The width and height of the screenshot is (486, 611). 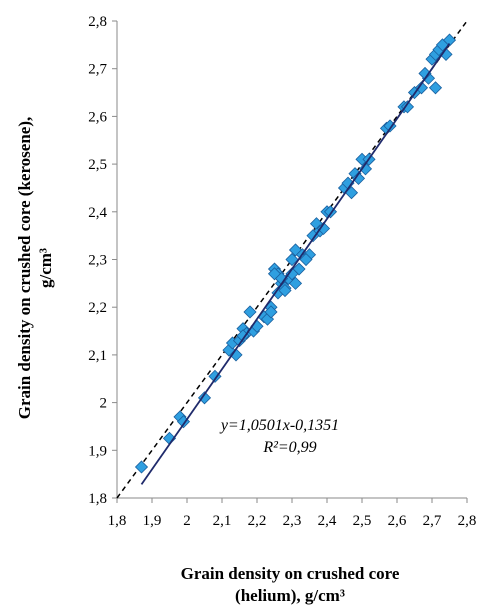 What do you see at coordinates (290, 595) in the screenshot?
I see `x-axis-title-line2: (helium), g/cm³` at bounding box center [290, 595].